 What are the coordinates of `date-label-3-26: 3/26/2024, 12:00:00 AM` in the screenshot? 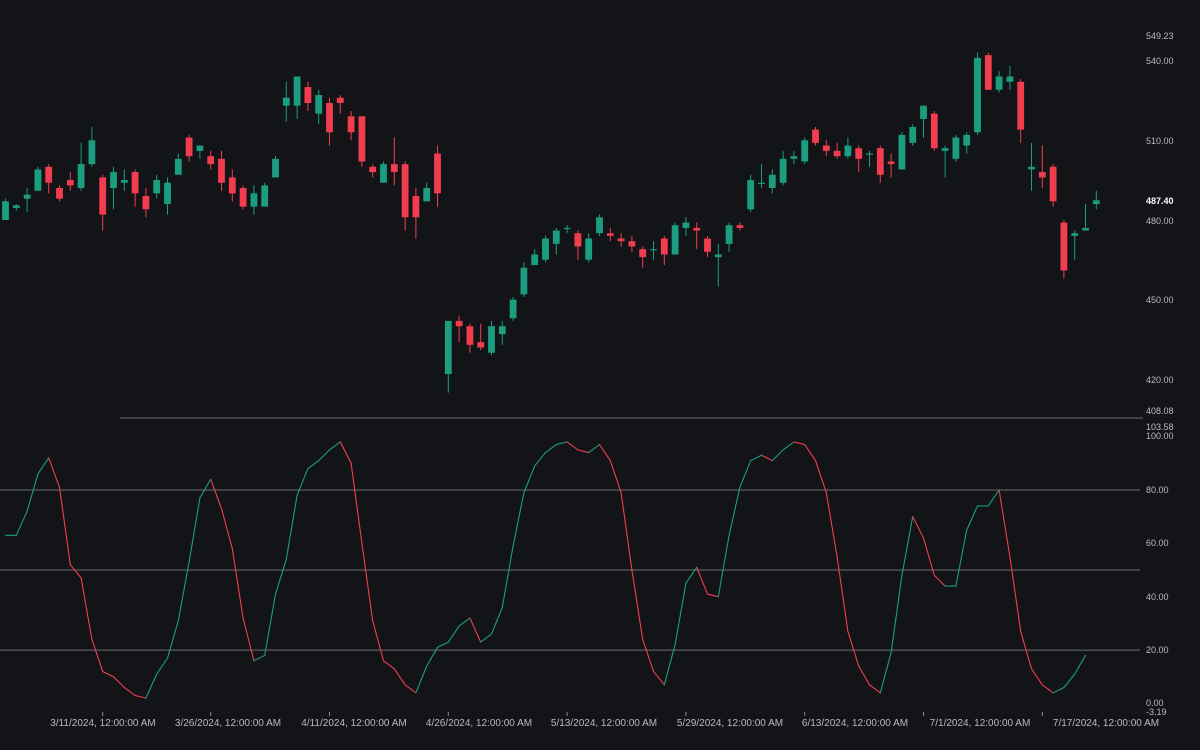 It's located at (228, 723).